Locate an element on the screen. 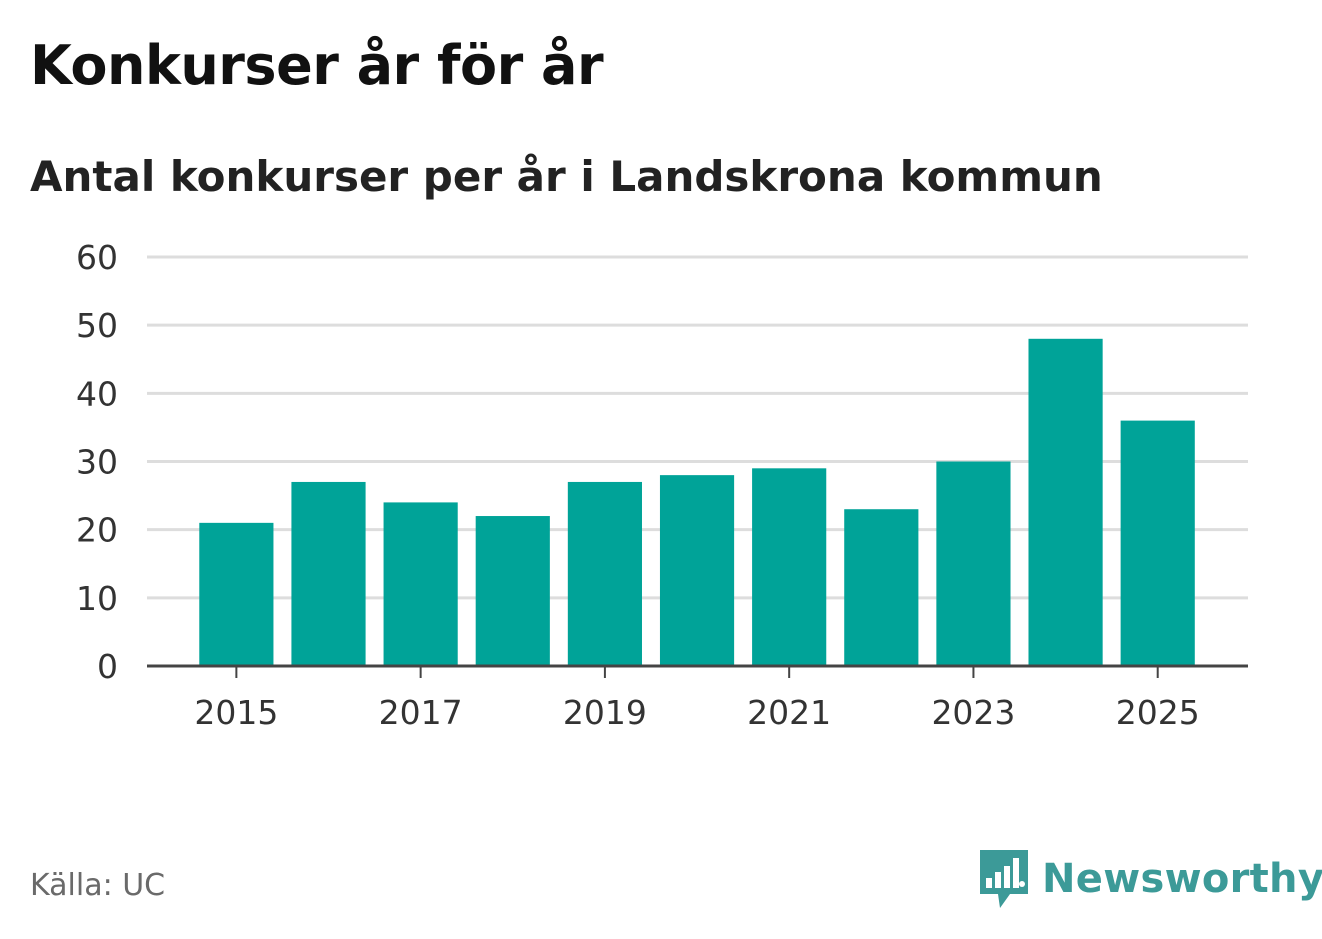  bar-2021 is located at coordinates (789, 567).